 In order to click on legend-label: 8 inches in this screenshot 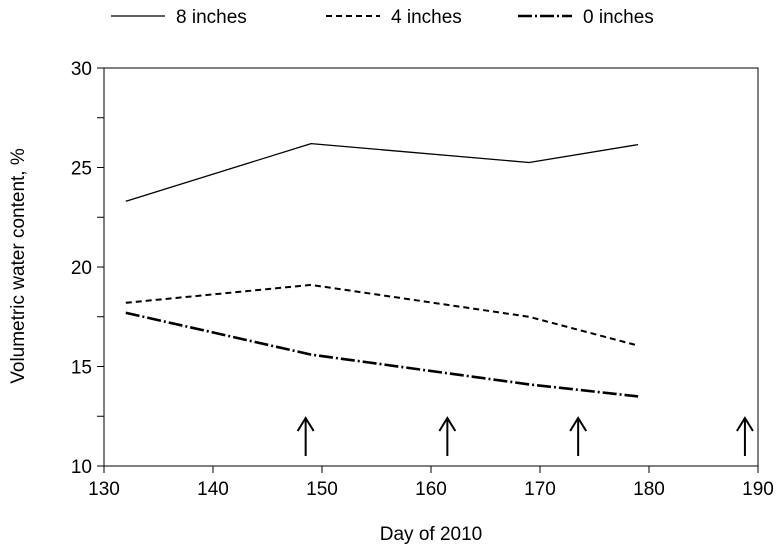, I will do `click(211, 17)`.